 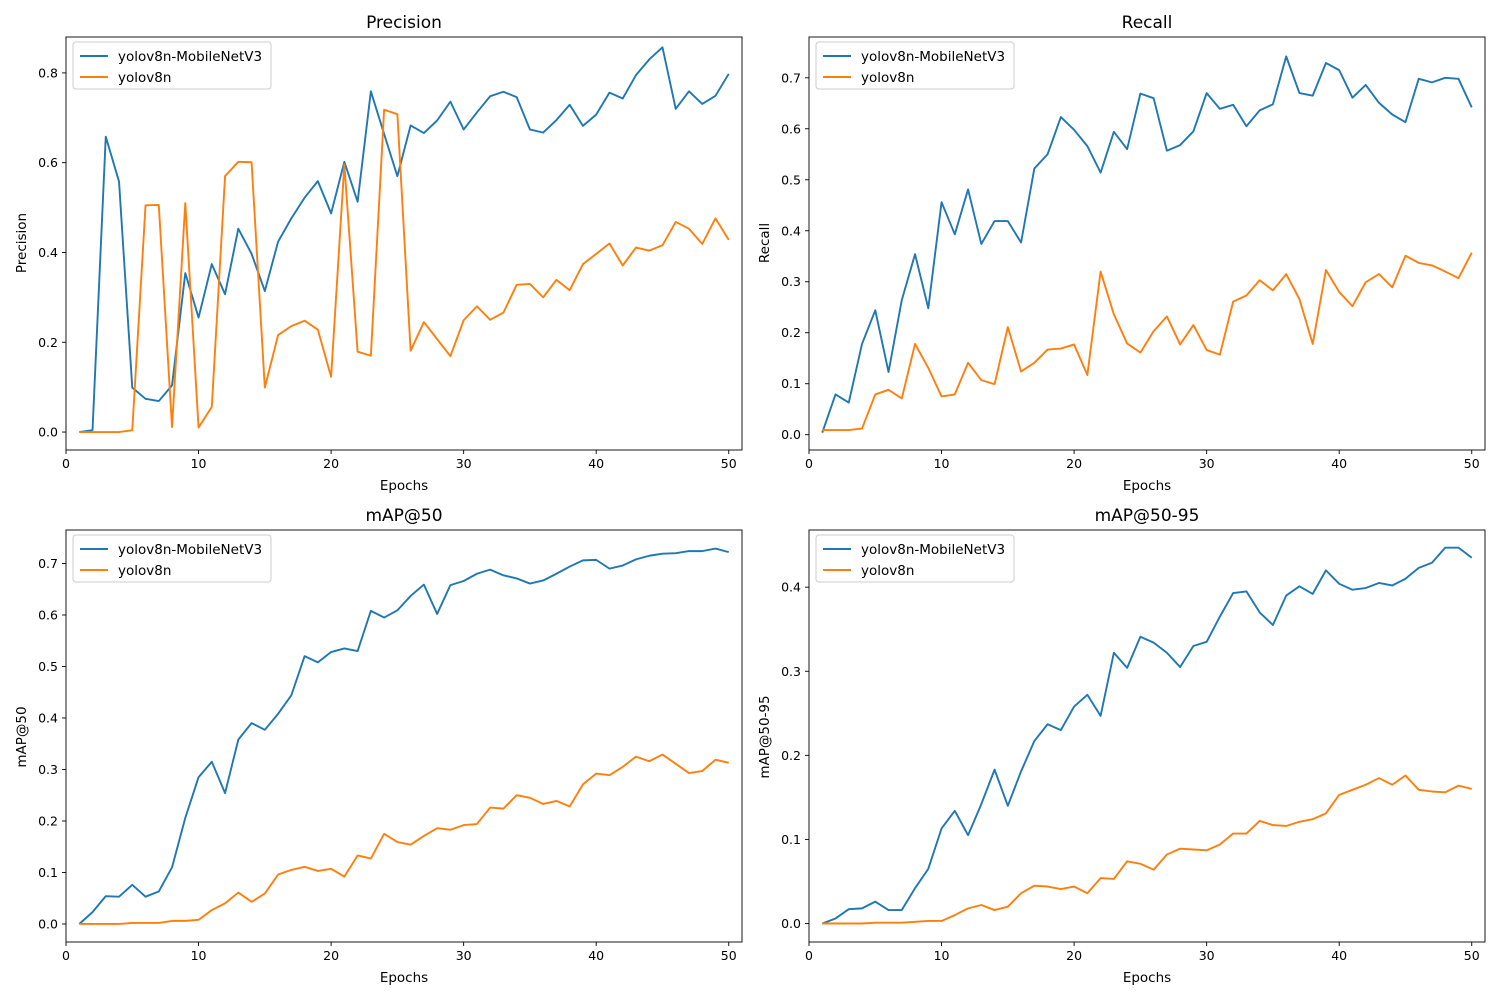 What do you see at coordinates (403, 516) in the screenshot?
I see `chart-title: mAP@50` at bounding box center [403, 516].